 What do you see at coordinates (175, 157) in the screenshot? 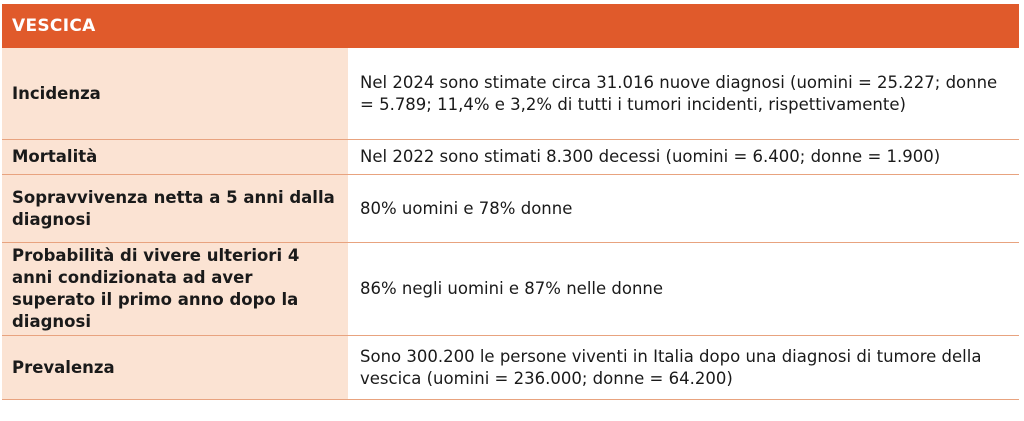
I see `row-label: Mortalità` at bounding box center [175, 157].